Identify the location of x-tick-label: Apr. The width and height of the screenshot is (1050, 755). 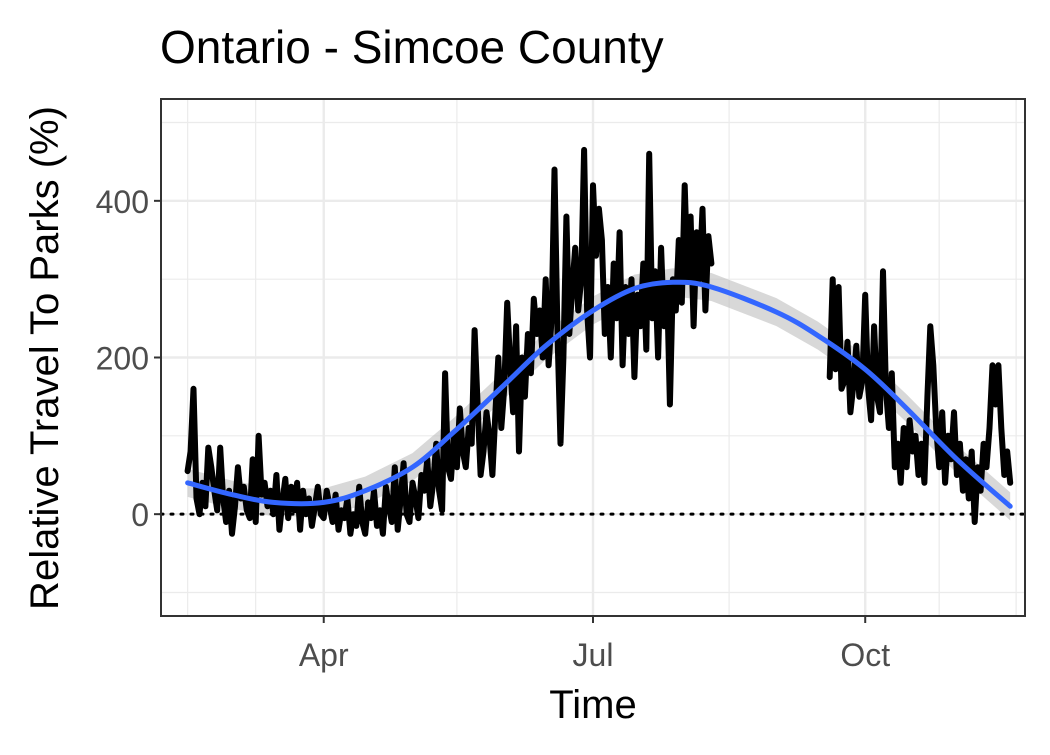
(324, 655).